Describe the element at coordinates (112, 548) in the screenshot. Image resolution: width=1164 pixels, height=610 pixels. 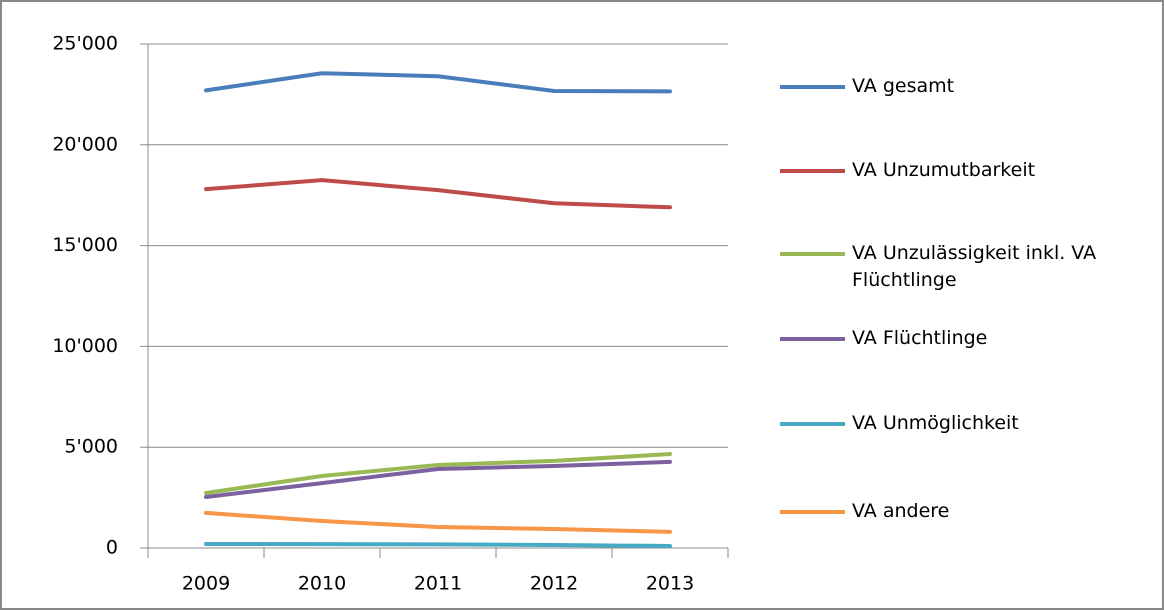
I see `y-tick-label: 0` at that location.